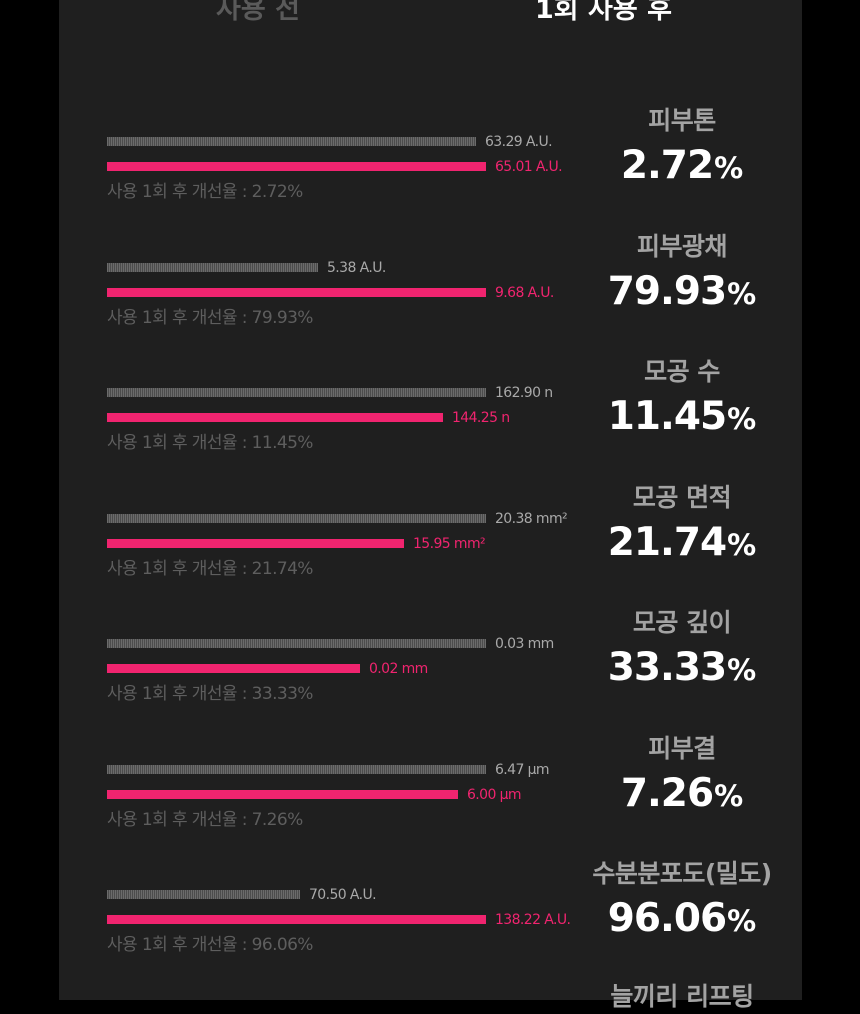  What do you see at coordinates (529, 167) in the screenshot?
I see `after-value-label: 65.01 A.U.` at bounding box center [529, 167].